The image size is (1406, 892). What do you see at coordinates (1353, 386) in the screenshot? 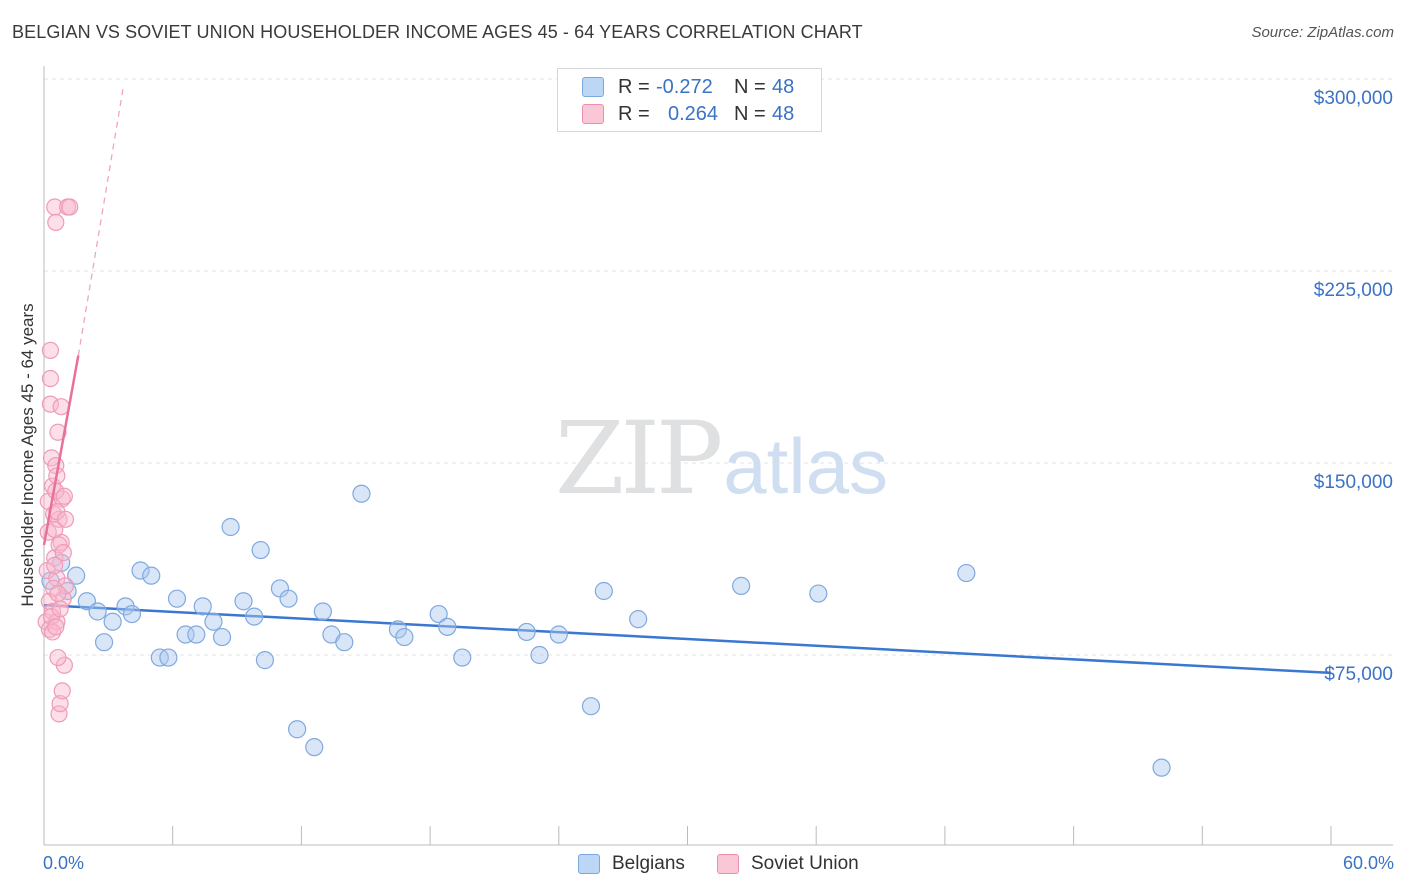
I see `y-tick-labels: $75,000 $150,000 $225,000 $300,000` at bounding box center [1353, 386].